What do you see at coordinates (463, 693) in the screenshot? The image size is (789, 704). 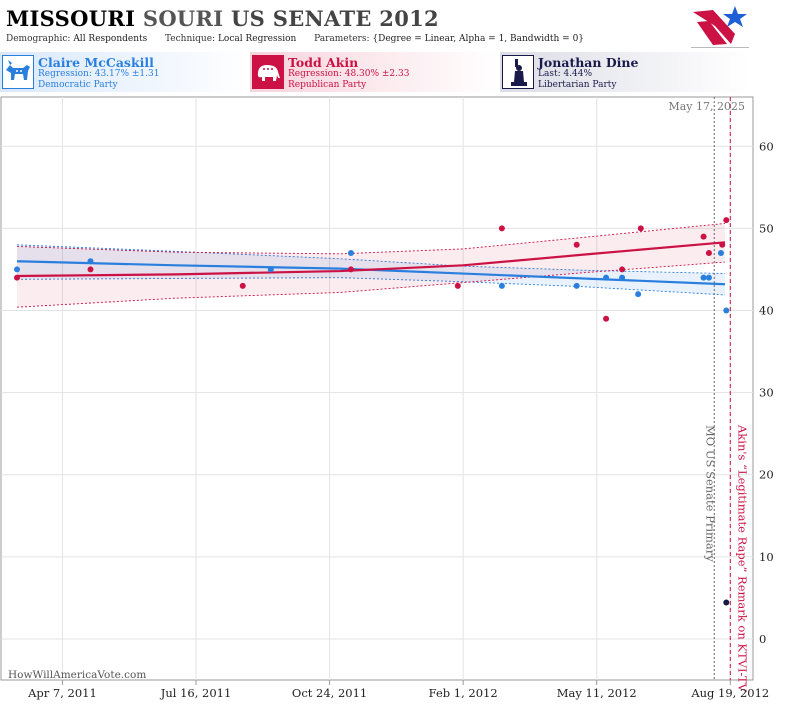 I see `x-tick-label: Feb 1, 2012` at bounding box center [463, 693].